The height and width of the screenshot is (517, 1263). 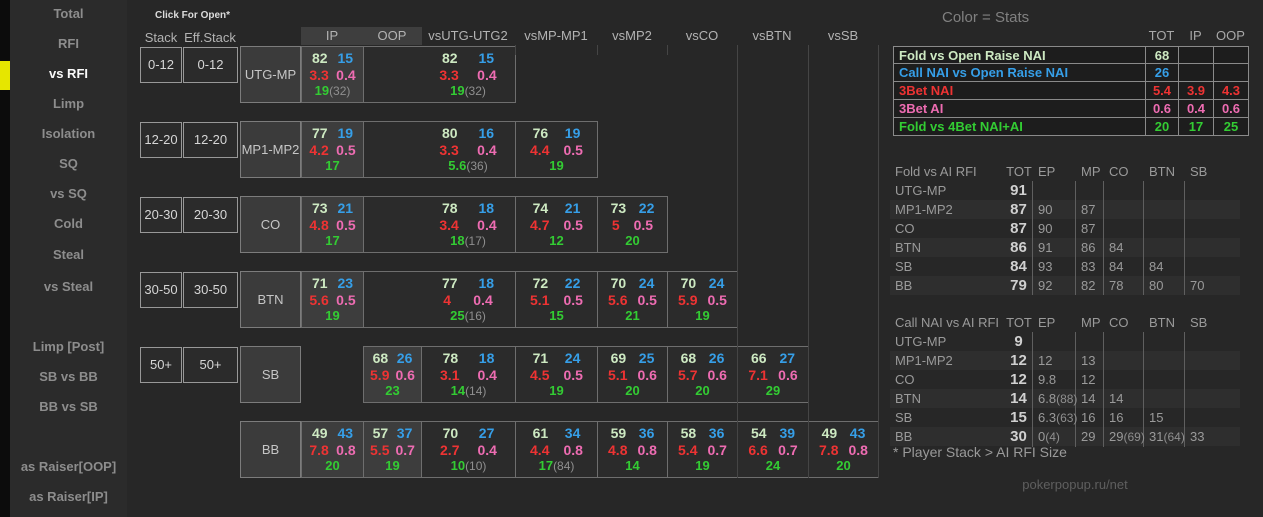 What do you see at coordinates (924, 360) in the screenshot?
I see `stats-row-label: MP1-MP2` at bounding box center [924, 360].